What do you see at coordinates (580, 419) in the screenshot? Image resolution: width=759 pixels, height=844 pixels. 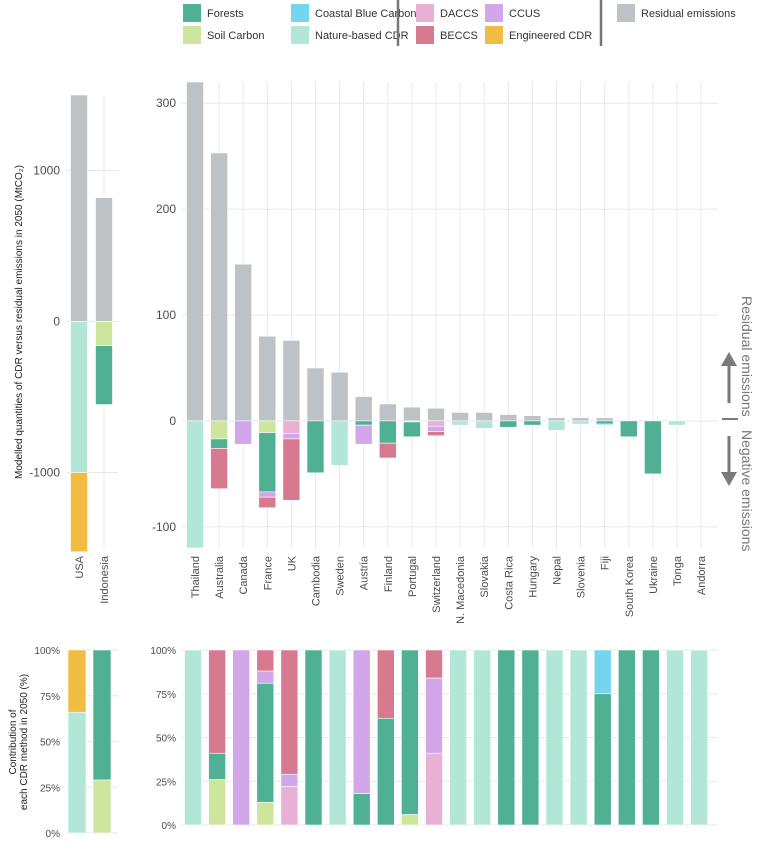 I see `bar-slovenia-residual` at bounding box center [580, 419].